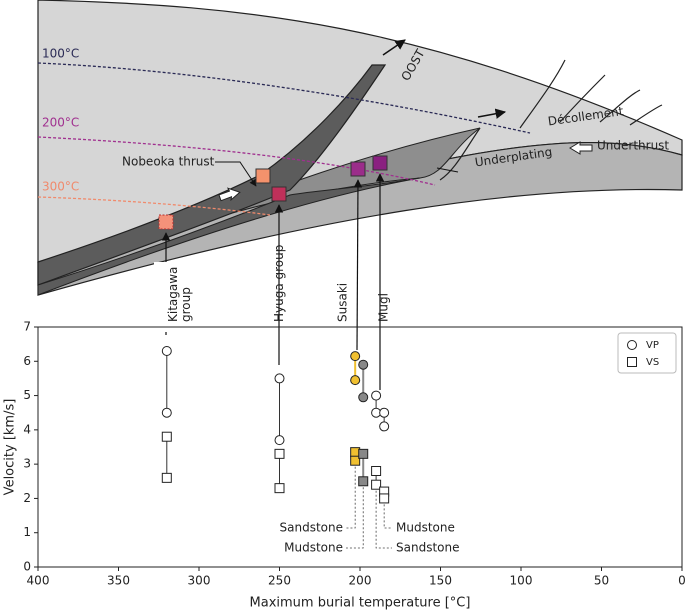 The height and width of the screenshot is (615, 685). I want to click on x-tick-label: 150, so click(440, 581).